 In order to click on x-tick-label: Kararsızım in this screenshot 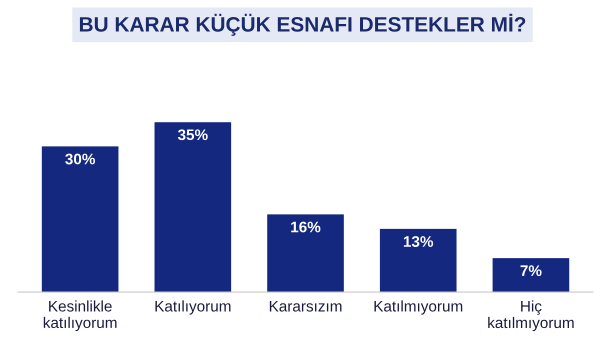, I will do `click(306, 306)`.